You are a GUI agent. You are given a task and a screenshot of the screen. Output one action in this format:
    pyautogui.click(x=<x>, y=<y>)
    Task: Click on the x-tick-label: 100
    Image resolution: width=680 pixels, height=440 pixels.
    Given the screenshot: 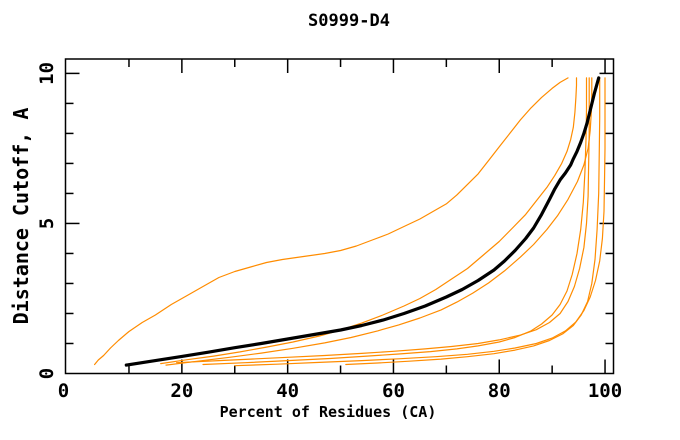 What is the action you would take?
    pyautogui.click(x=605, y=391)
    